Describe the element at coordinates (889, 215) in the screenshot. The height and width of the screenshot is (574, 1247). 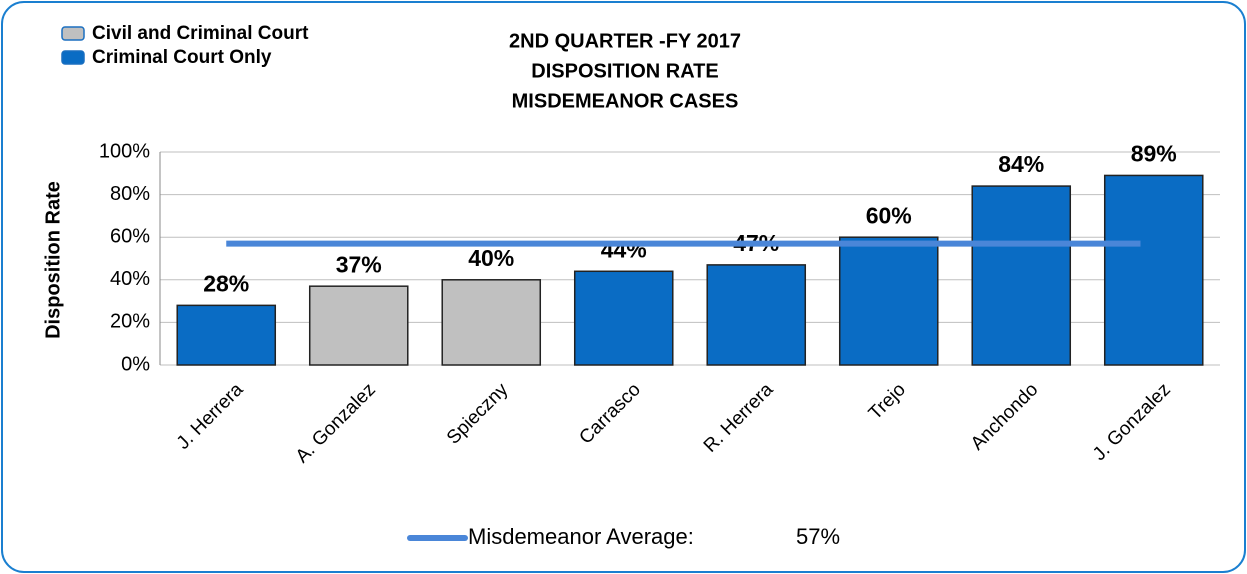
I see `data-label: 60%` at that location.